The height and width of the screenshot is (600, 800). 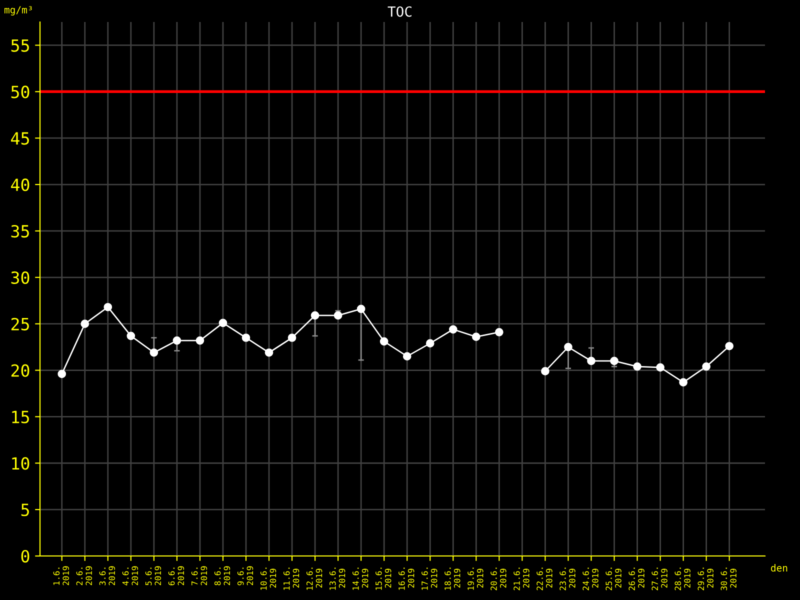 What do you see at coordinates (20, 324) in the screenshot?
I see `y-tick-label: 25` at bounding box center [20, 324].